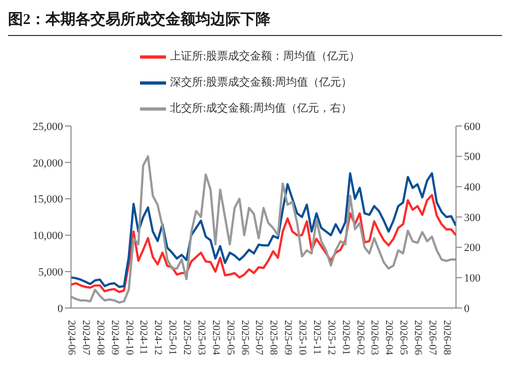  What do you see at coordinates (472, 218) in the screenshot?
I see `y2-tick-label: 300` at bounding box center [472, 218].